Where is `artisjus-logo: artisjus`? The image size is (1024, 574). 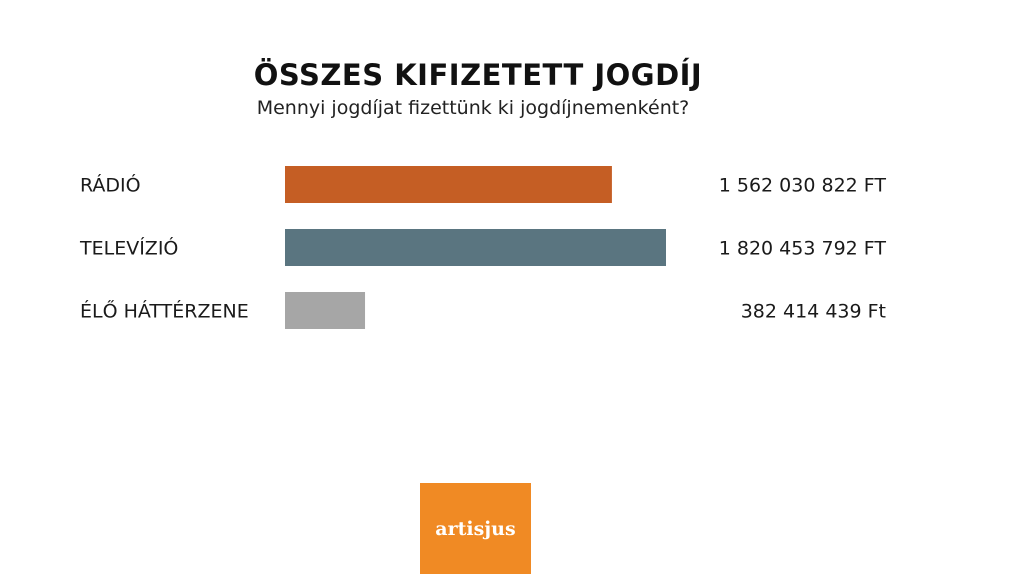
artisjus-logo: artisjus is located at coordinates (475, 528).